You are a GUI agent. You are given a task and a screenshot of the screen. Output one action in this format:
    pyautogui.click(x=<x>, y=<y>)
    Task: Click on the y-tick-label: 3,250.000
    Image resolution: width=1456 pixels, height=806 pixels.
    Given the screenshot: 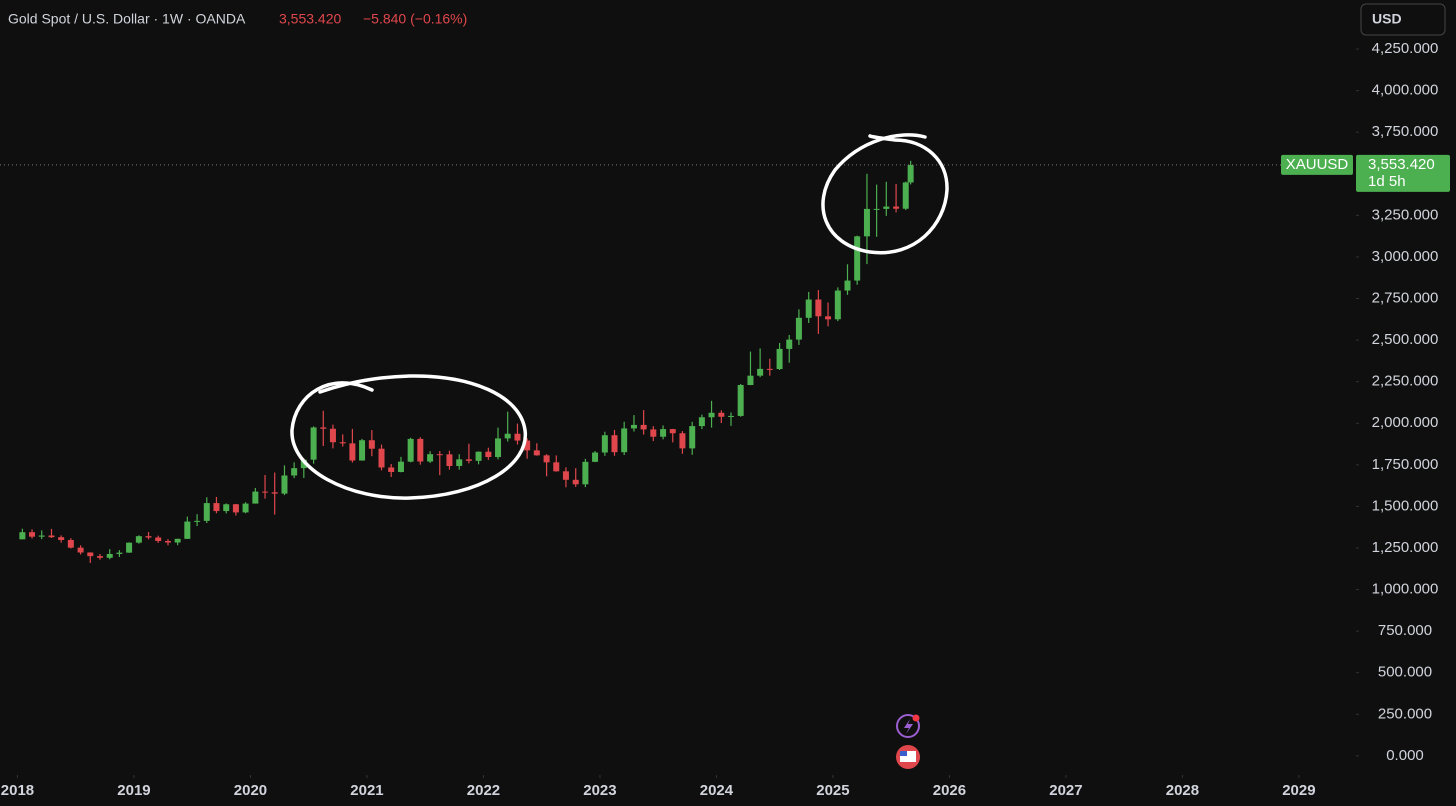 What is the action you would take?
    pyautogui.click(x=1405, y=214)
    